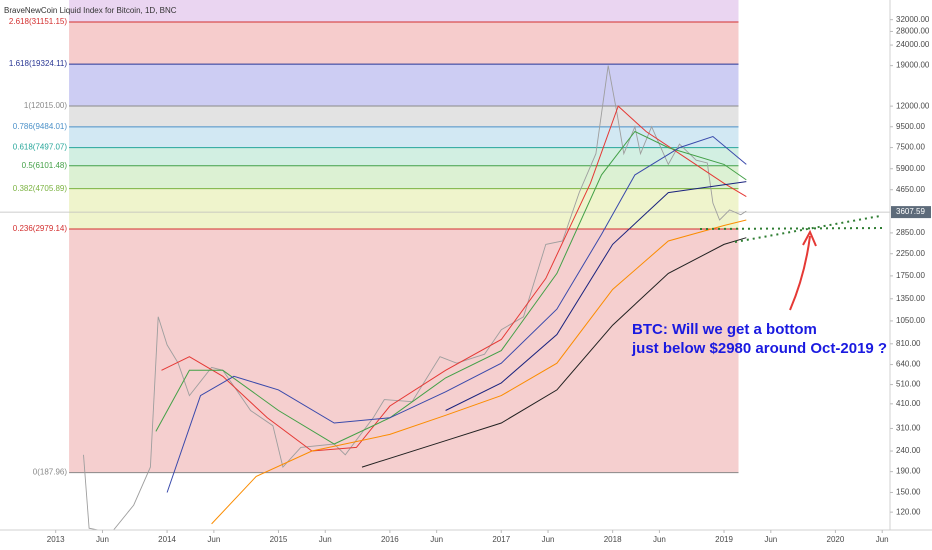 This screenshot has width=932, height=550. What do you see at coordinates (913, 19) in the screenshot?
I see `y-tick-label: 32000.00` at bounding box center [913, 19].